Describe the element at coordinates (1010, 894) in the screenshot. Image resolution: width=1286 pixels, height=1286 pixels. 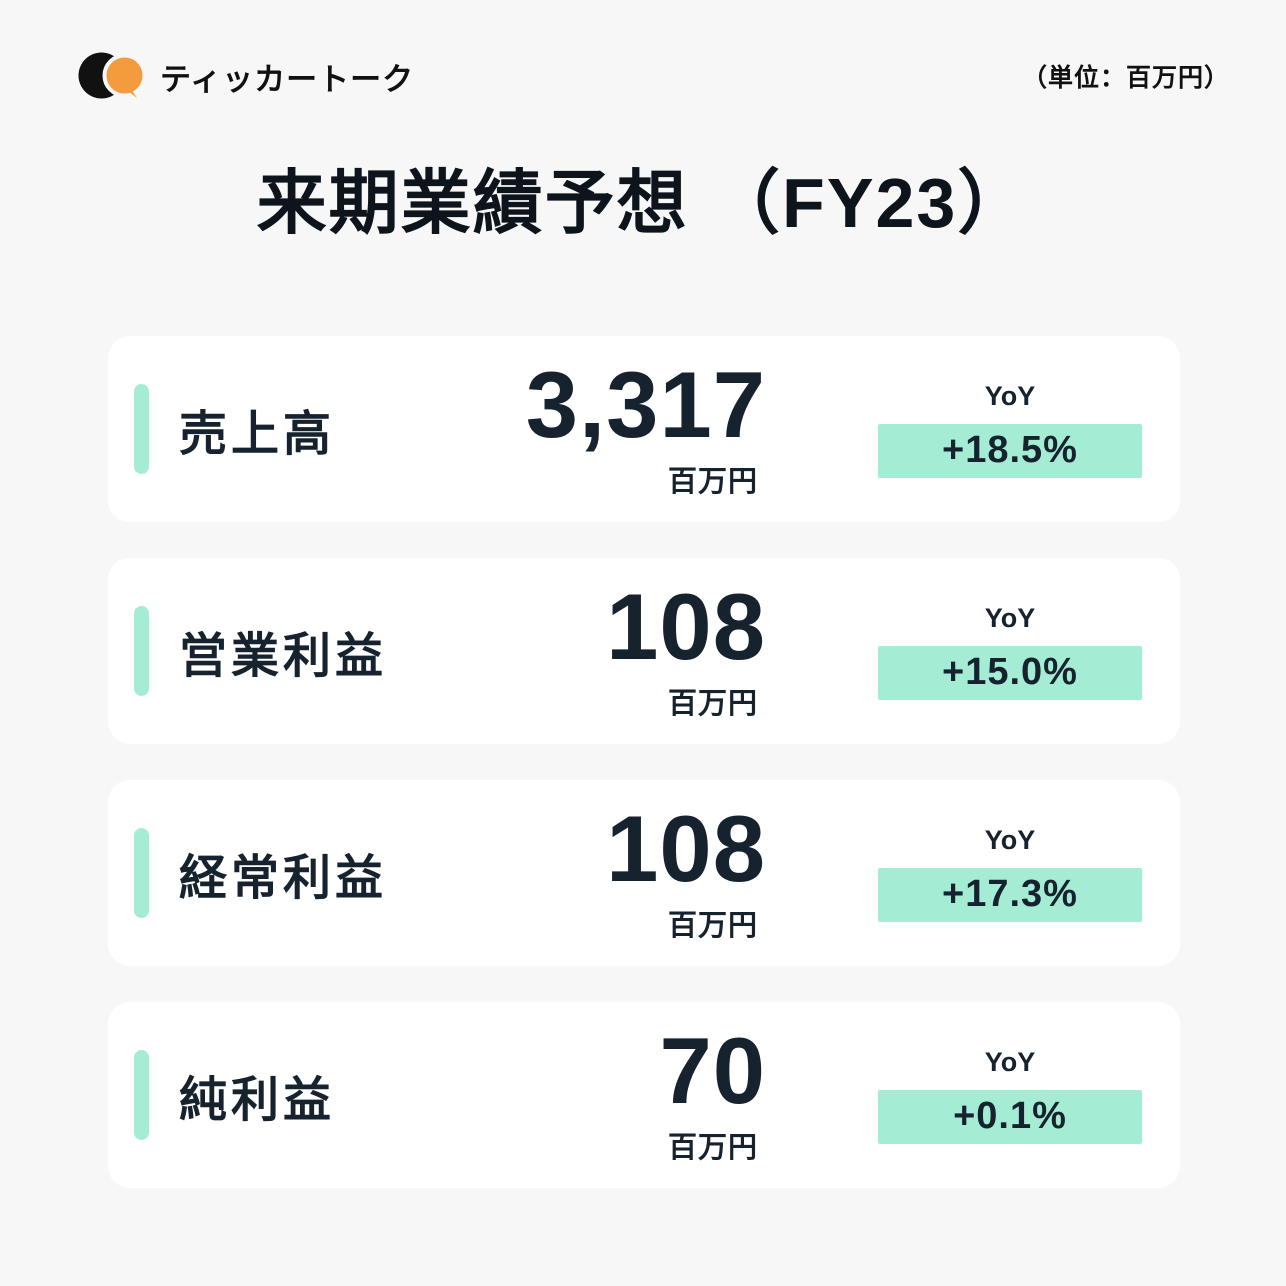
I see `yoy-badge: +17.3%` at that location.